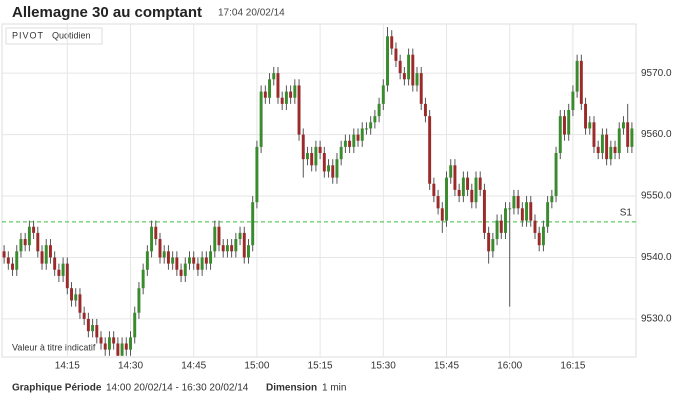 The height and width of the screenshot is (400, 700). Describe the element at coordinates (626, 212) in the screenshot. I see `pivot-label: S1` at that location.